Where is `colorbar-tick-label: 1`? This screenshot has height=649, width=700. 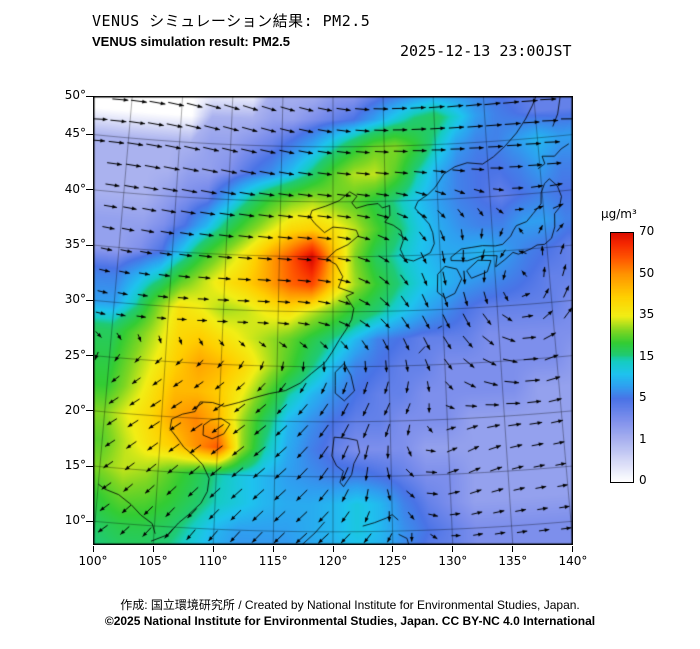
colorbar-tick-label: 1 is located at coordinates (643, 438).